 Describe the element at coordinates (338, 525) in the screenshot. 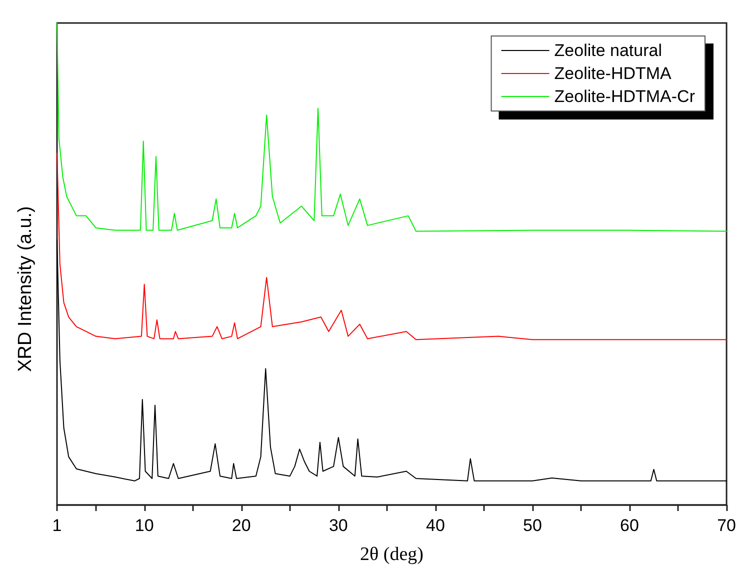

I see `x-tick-label: 30` at that location.